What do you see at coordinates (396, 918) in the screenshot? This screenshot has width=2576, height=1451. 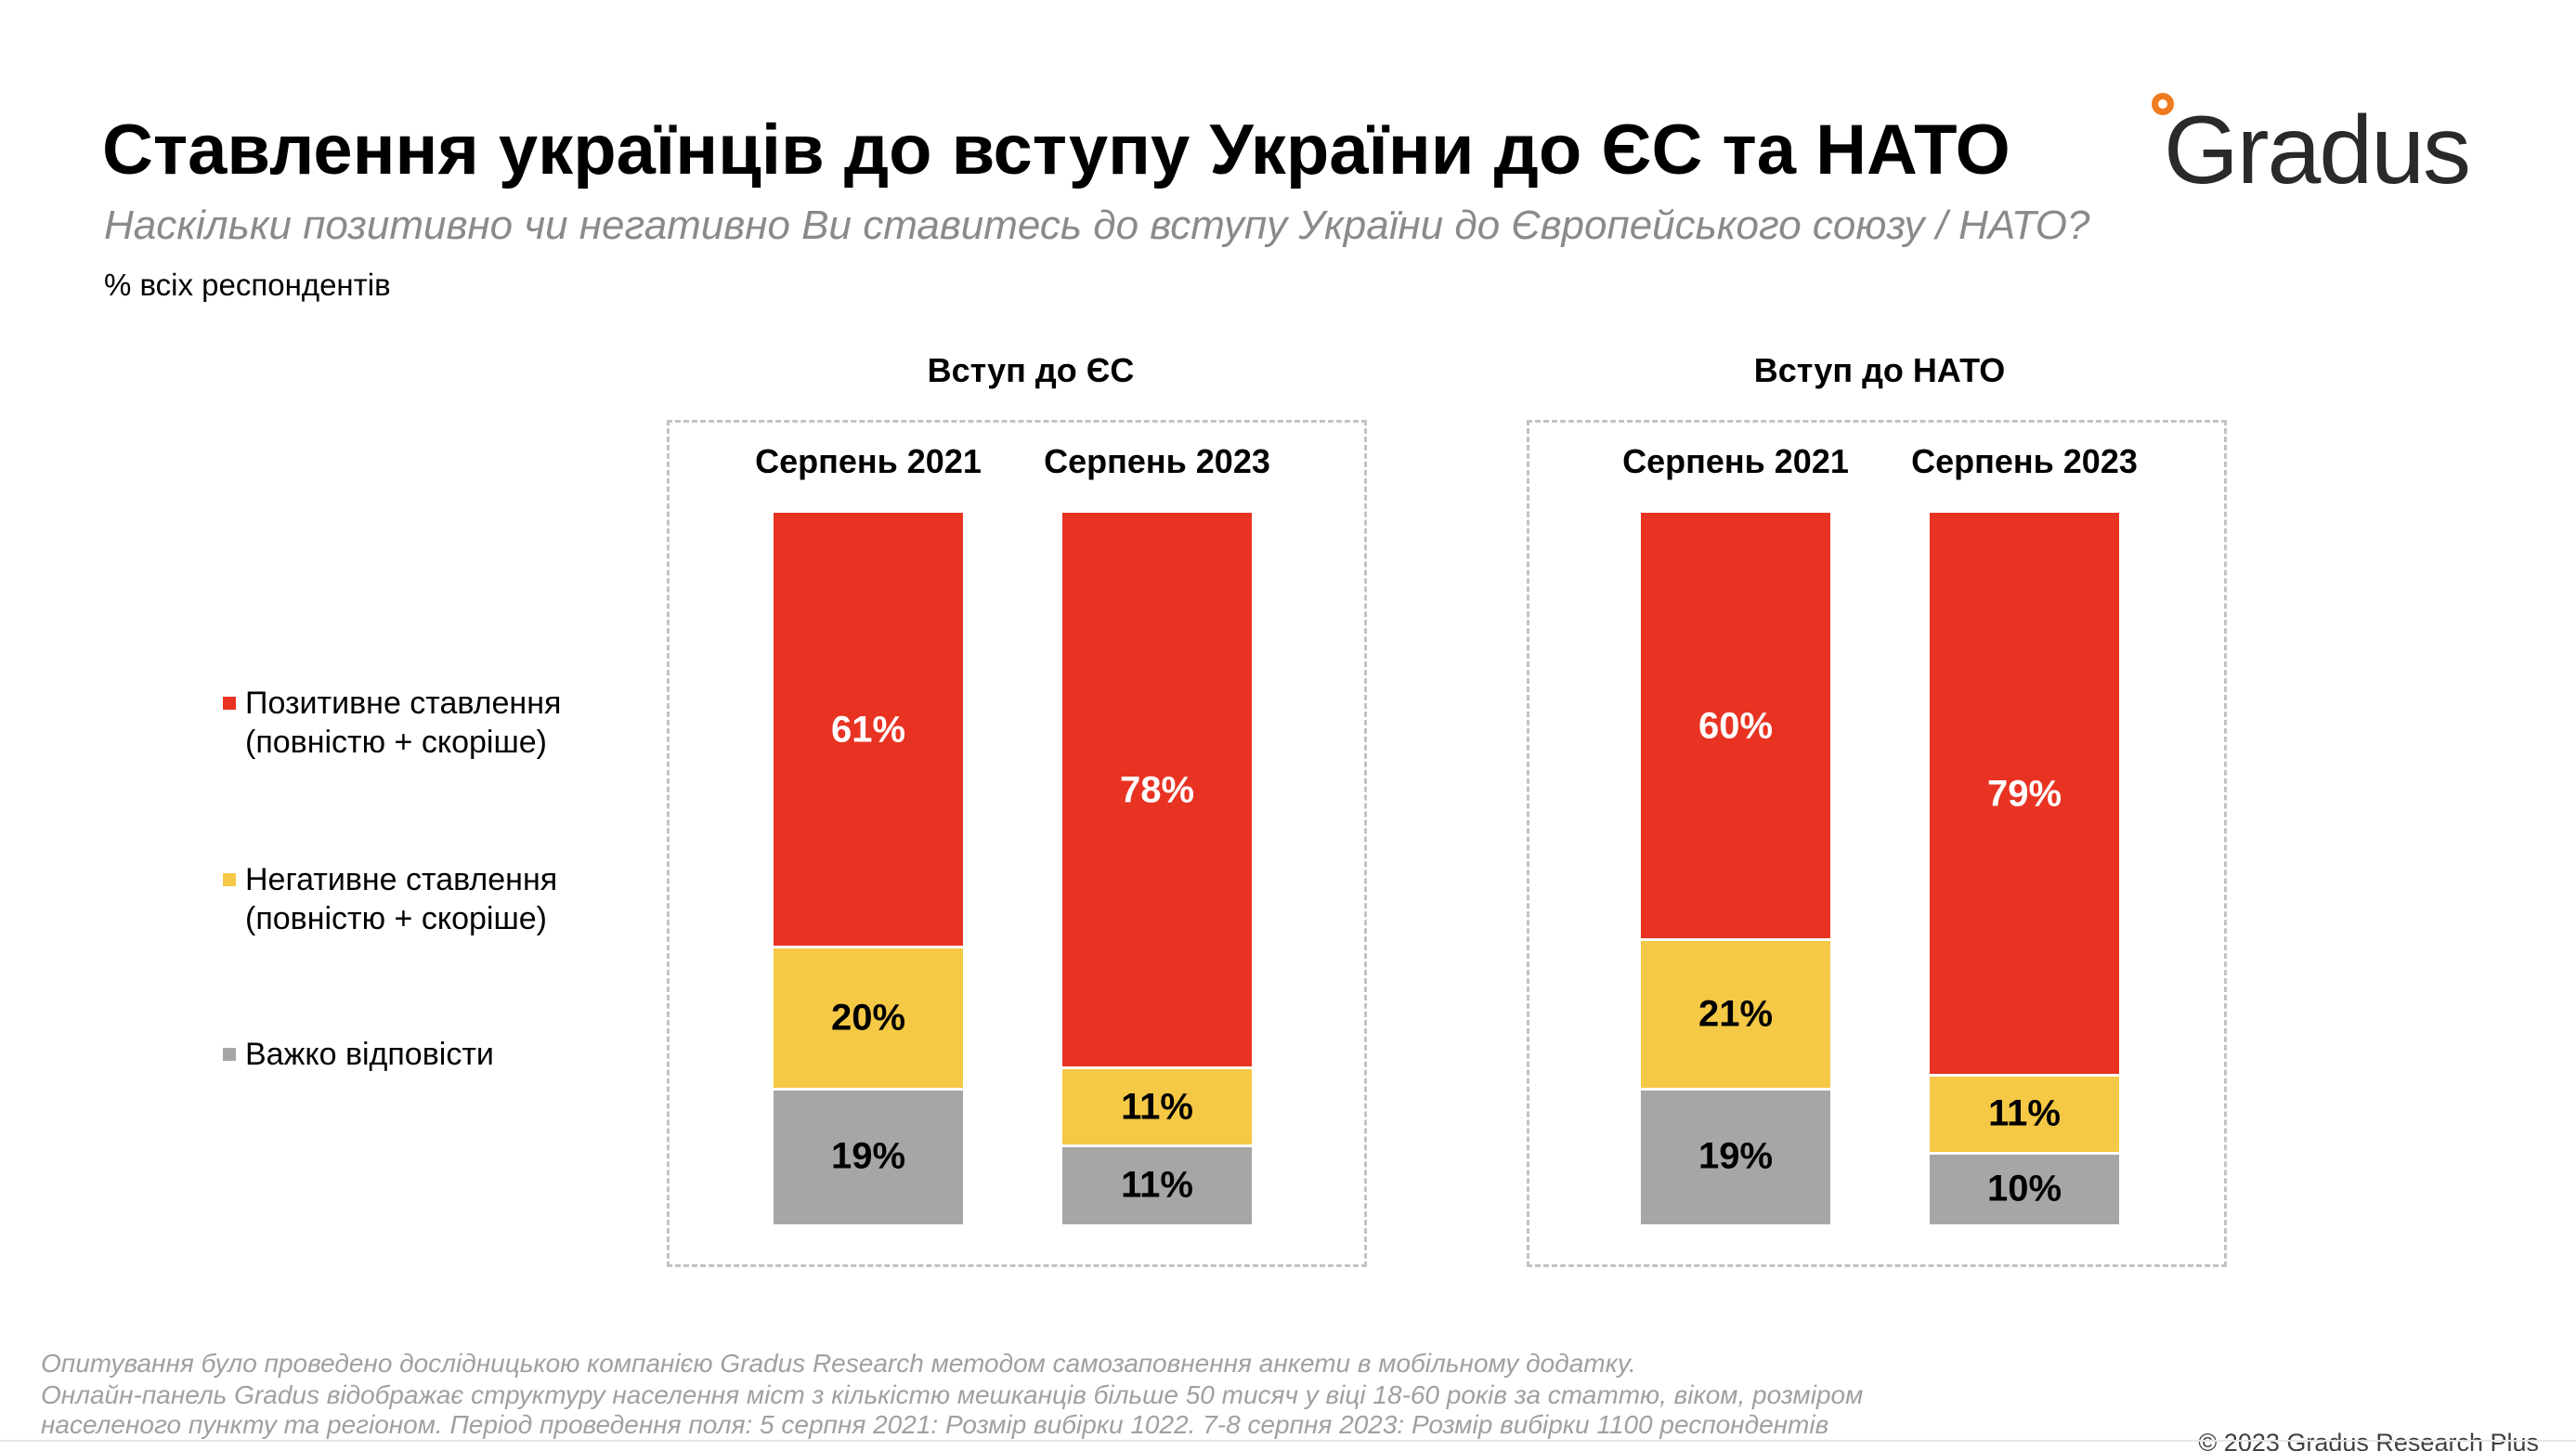 I see `legend-label-negative-line2: (повністю + скоріше)` at bounding box center [396, 918].